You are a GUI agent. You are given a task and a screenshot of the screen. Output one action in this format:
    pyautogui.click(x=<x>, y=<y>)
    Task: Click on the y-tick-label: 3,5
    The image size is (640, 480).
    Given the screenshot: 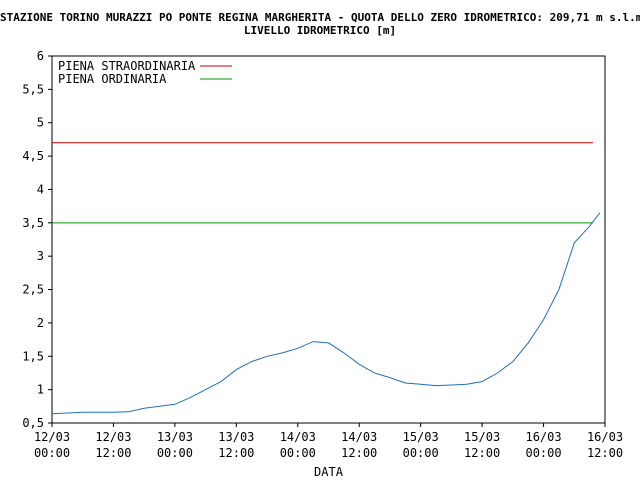 What is the action you would take?
    pyautogui.click(x=33, y=223)
    